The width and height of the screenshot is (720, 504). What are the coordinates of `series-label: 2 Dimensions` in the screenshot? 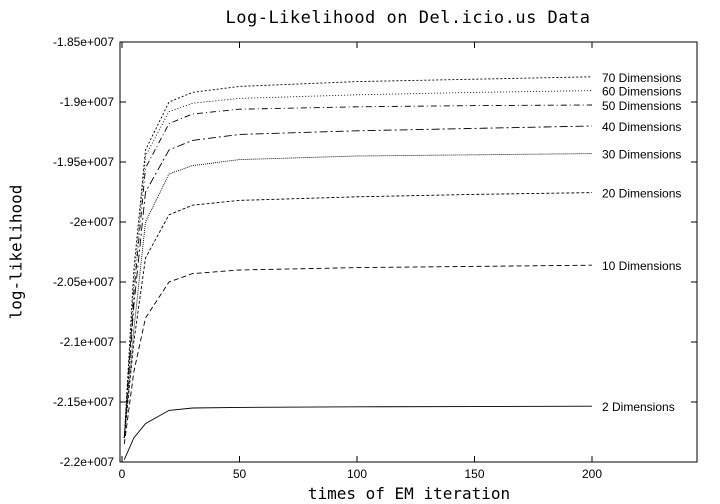 It's located at (638, 407).